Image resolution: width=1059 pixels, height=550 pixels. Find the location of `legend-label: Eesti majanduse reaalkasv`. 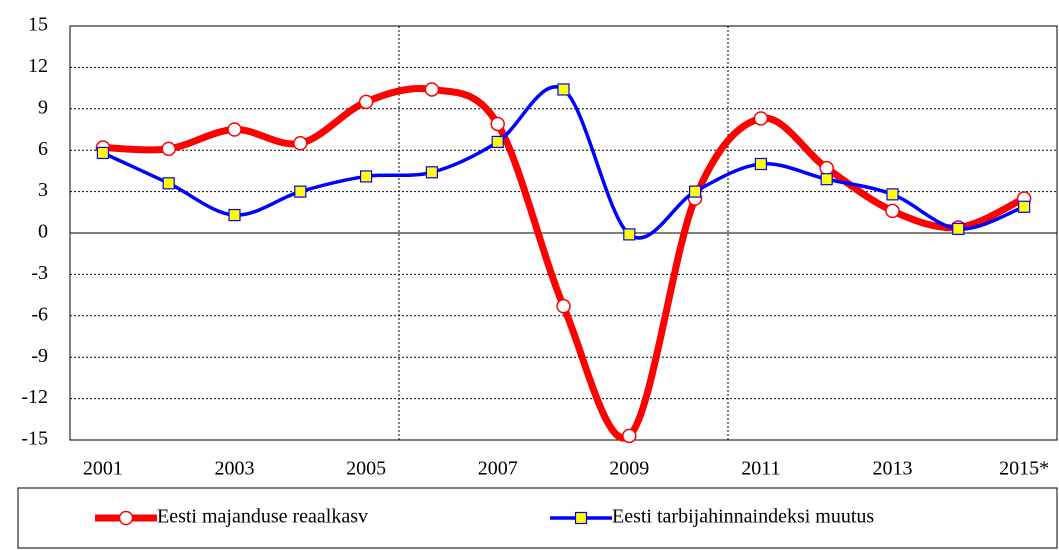

legend-label: Eesti majanduse reaalkasv is located at coordinates (262, 517).